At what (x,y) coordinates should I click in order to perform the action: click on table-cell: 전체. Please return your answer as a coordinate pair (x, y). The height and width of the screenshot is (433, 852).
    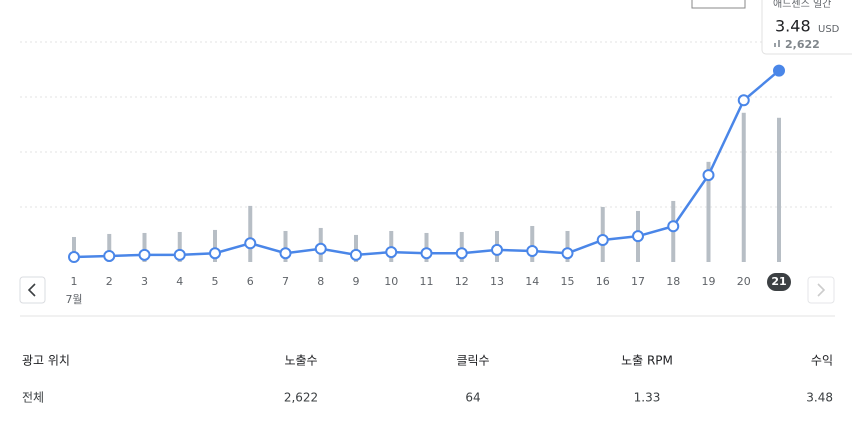
    Looking at the image, I should click on (33, 398).